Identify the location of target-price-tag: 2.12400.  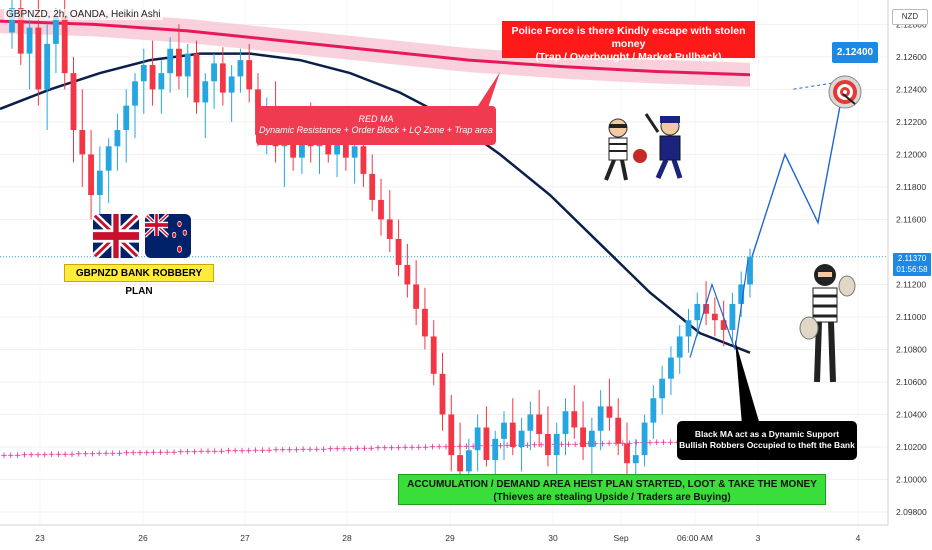
(855, 52).